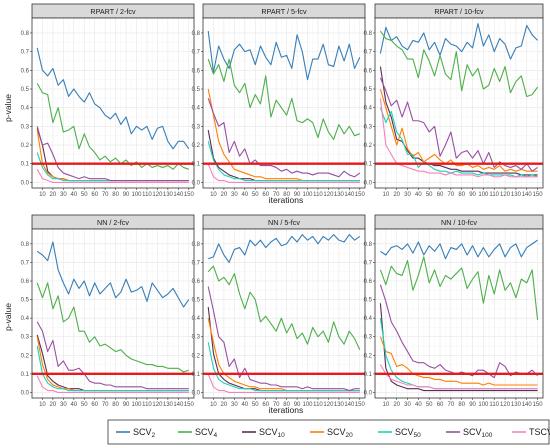  Describe the element at coordinates (113, 222) in the screenshot. I see `panel-title: NN / 2-fcv` at that location.